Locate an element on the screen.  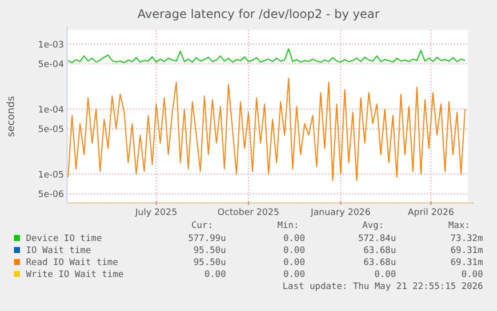
y-tick-label: 5e-04 is located at coordinates (51, 65).